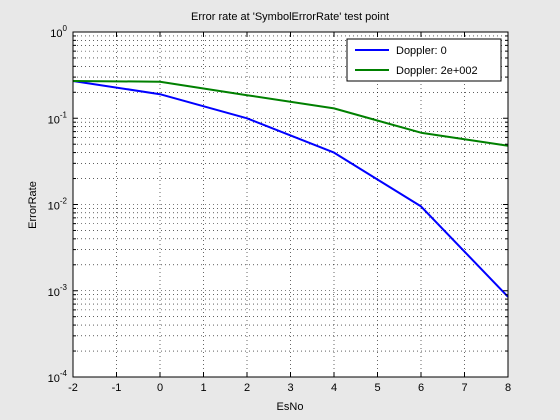 Image resolution: width=560 pixels, height=420 pixels. Describe the element at coordinates (421, 388) in the screenshot. I see `x-tick-label: 6` at that location.